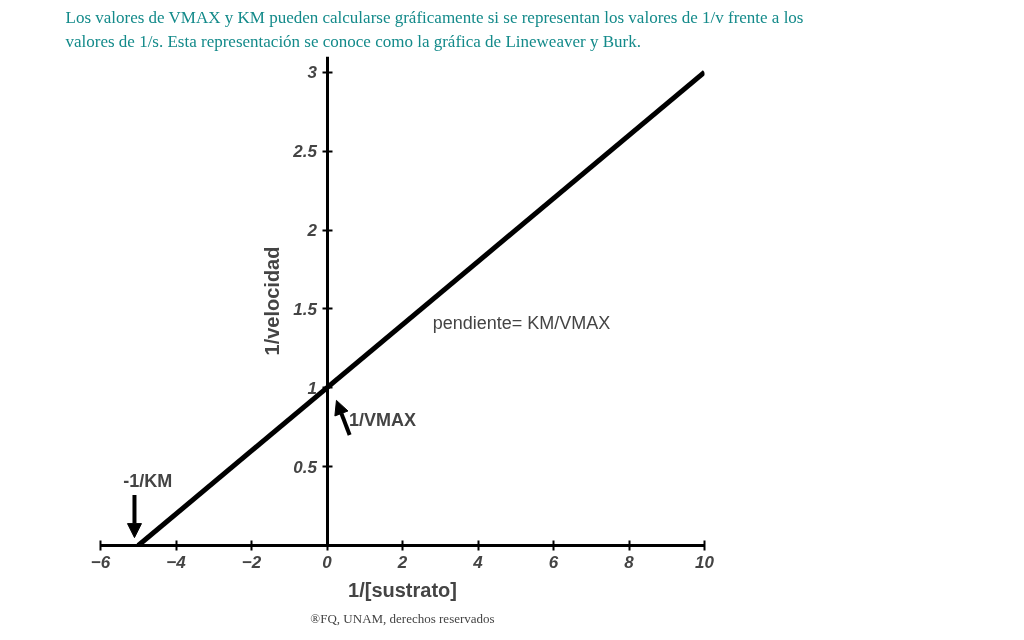  What do you see at coordinates (176, 562) in the screenshot?
I see `x-tick-label: −4` at bounding box center [176, 562].